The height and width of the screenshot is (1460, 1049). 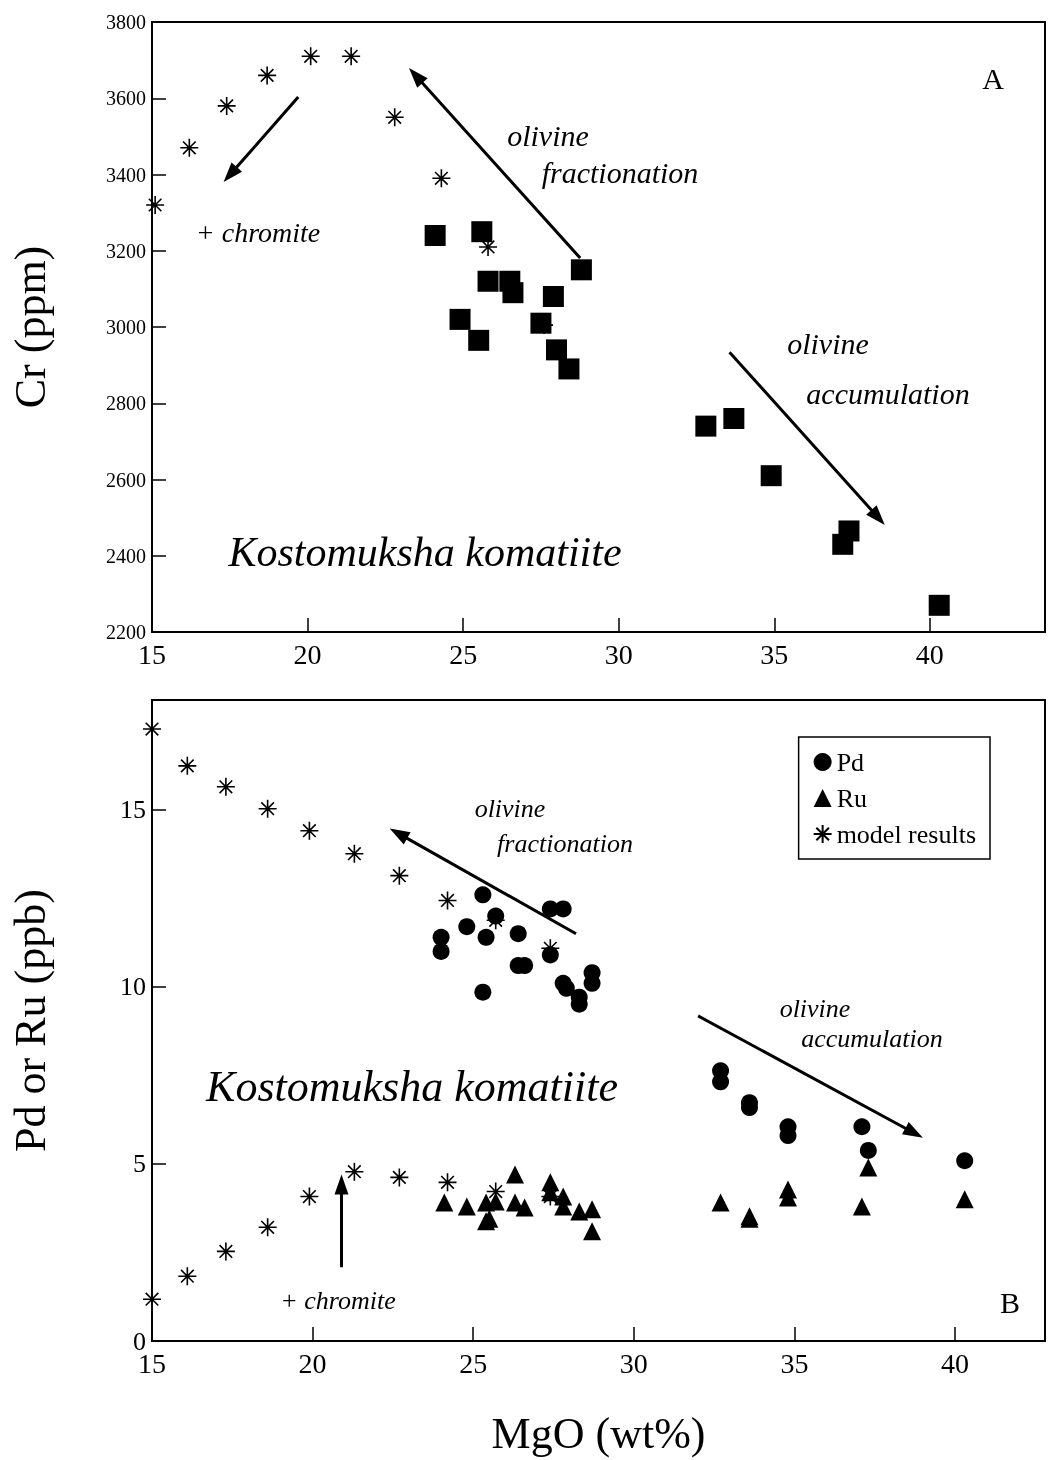 I want to click on y-axis-title: Pd or Ru (ppb), so click(x=30, y=1020).